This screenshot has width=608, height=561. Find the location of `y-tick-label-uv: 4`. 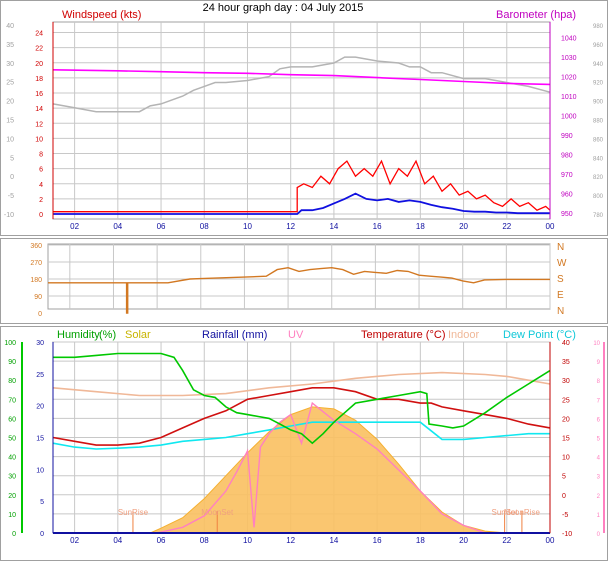

y-tick-label-uv: 4 is located at coordinates (599, 459).